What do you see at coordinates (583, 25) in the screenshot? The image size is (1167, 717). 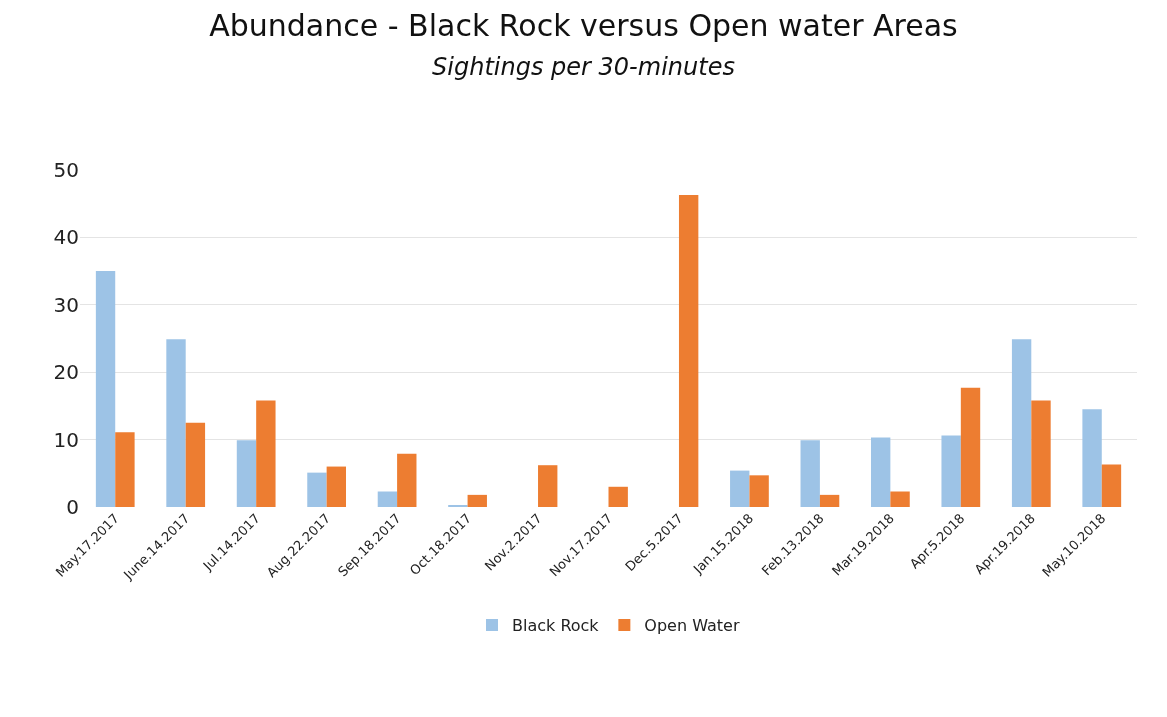 I see `chart-title: Abundance - Black Rock versus Open water Areas` at bounding box center [583, 25].